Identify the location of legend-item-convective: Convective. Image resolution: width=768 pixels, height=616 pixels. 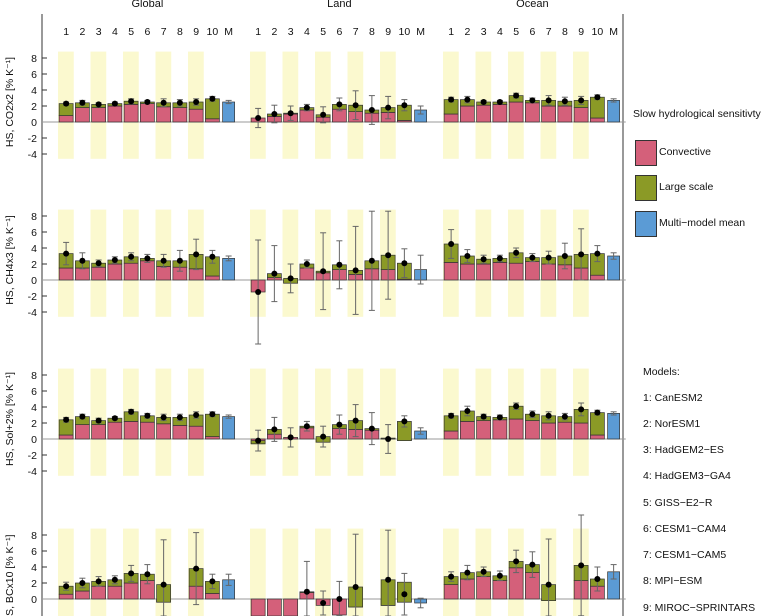
(700, 153).